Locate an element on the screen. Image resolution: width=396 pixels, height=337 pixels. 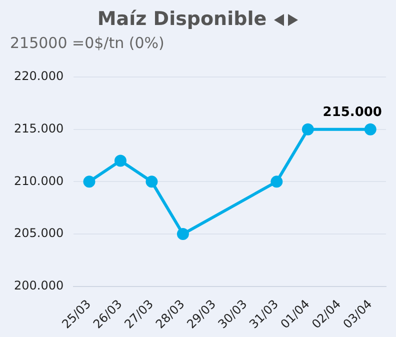
y-tick-label: 205.000 is located at coordinates (39, 233).